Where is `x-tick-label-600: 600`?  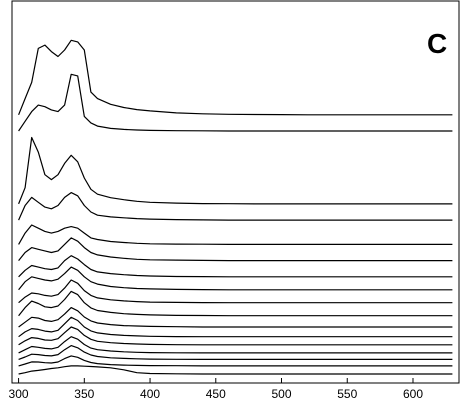
x-tick-label-600: 600 is located at coordinates (413, 394).